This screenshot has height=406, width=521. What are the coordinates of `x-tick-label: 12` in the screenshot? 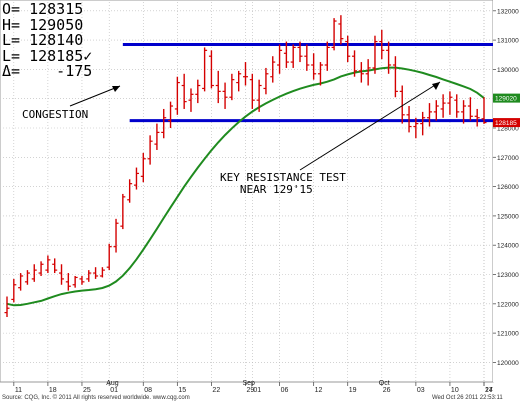 It's located at (319, 390).